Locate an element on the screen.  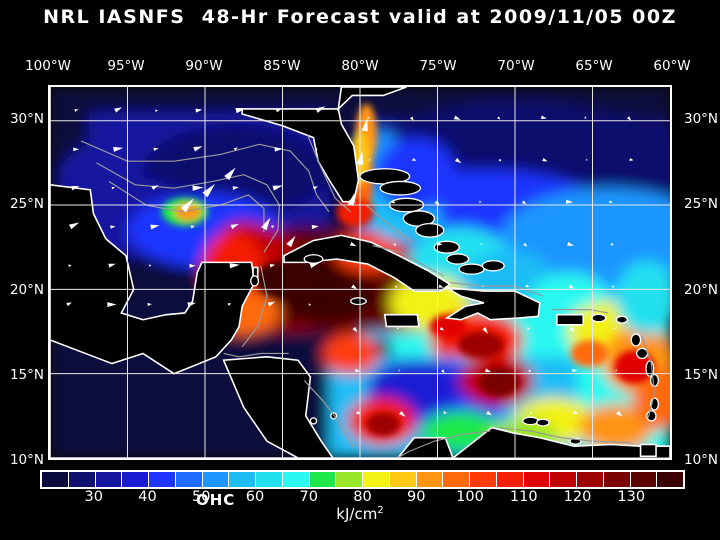
landmass-puerto-rico is located at coordinates (570, 319).